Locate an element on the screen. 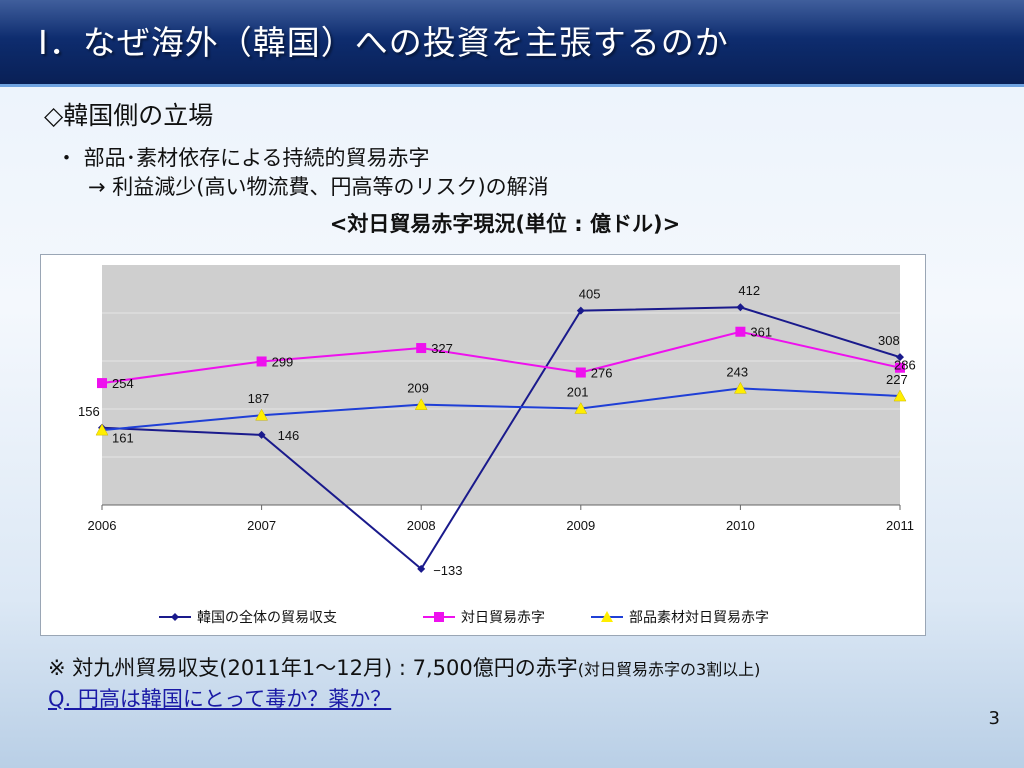 The width and height of the screenshot is (1024, 768). x-tick-label: 2011 is located at coordinates (900, 525).